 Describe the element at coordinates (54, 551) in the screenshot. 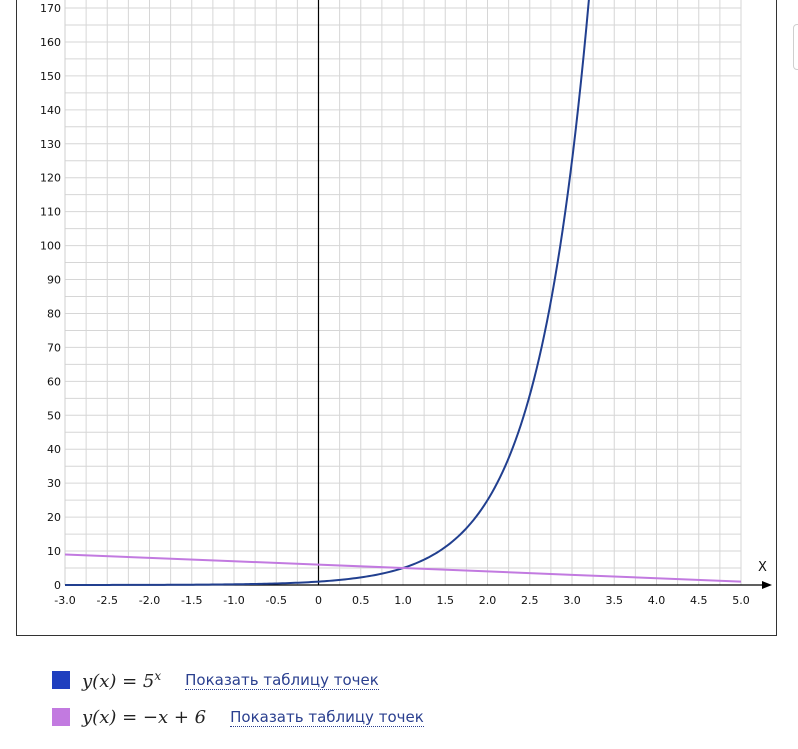

I see `y-tick-label: 10` at that location.